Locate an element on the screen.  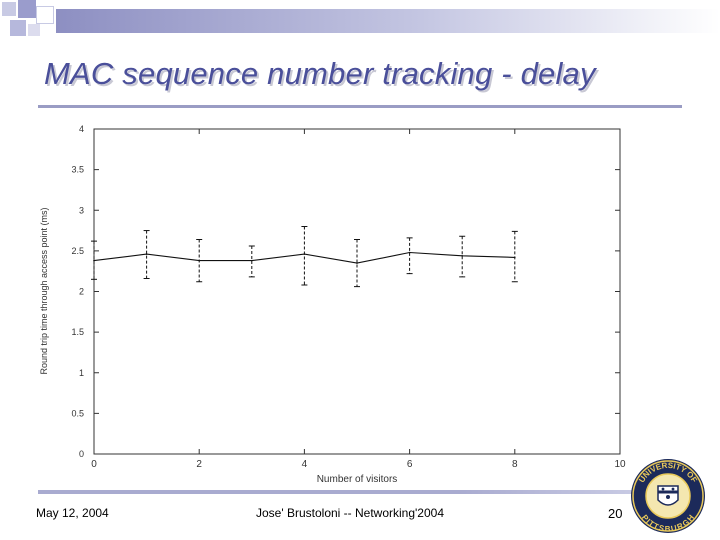
x-tick-label: 0 is located at coordinates (94, 464).